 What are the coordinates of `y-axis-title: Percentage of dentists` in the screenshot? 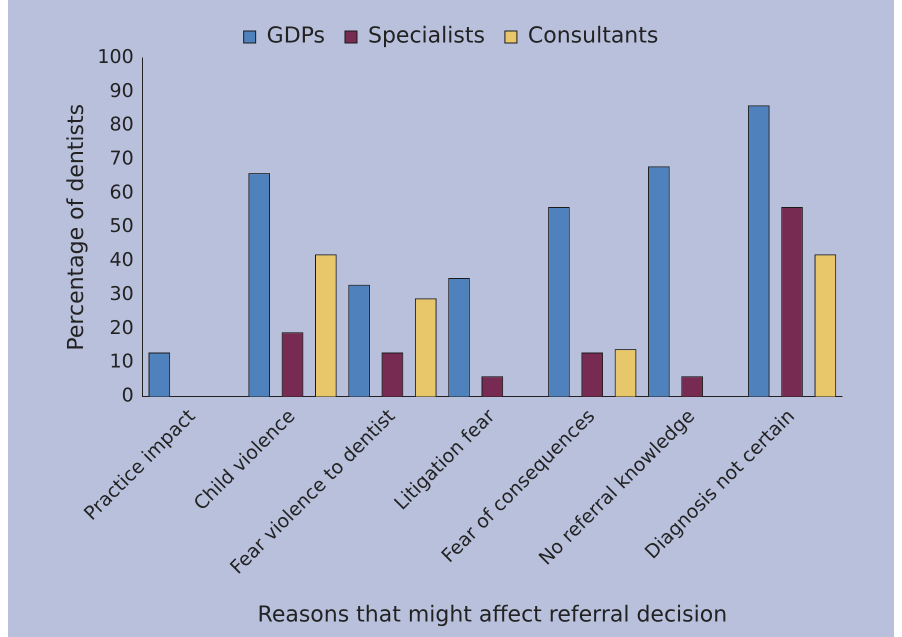 It's located at (76, 227).